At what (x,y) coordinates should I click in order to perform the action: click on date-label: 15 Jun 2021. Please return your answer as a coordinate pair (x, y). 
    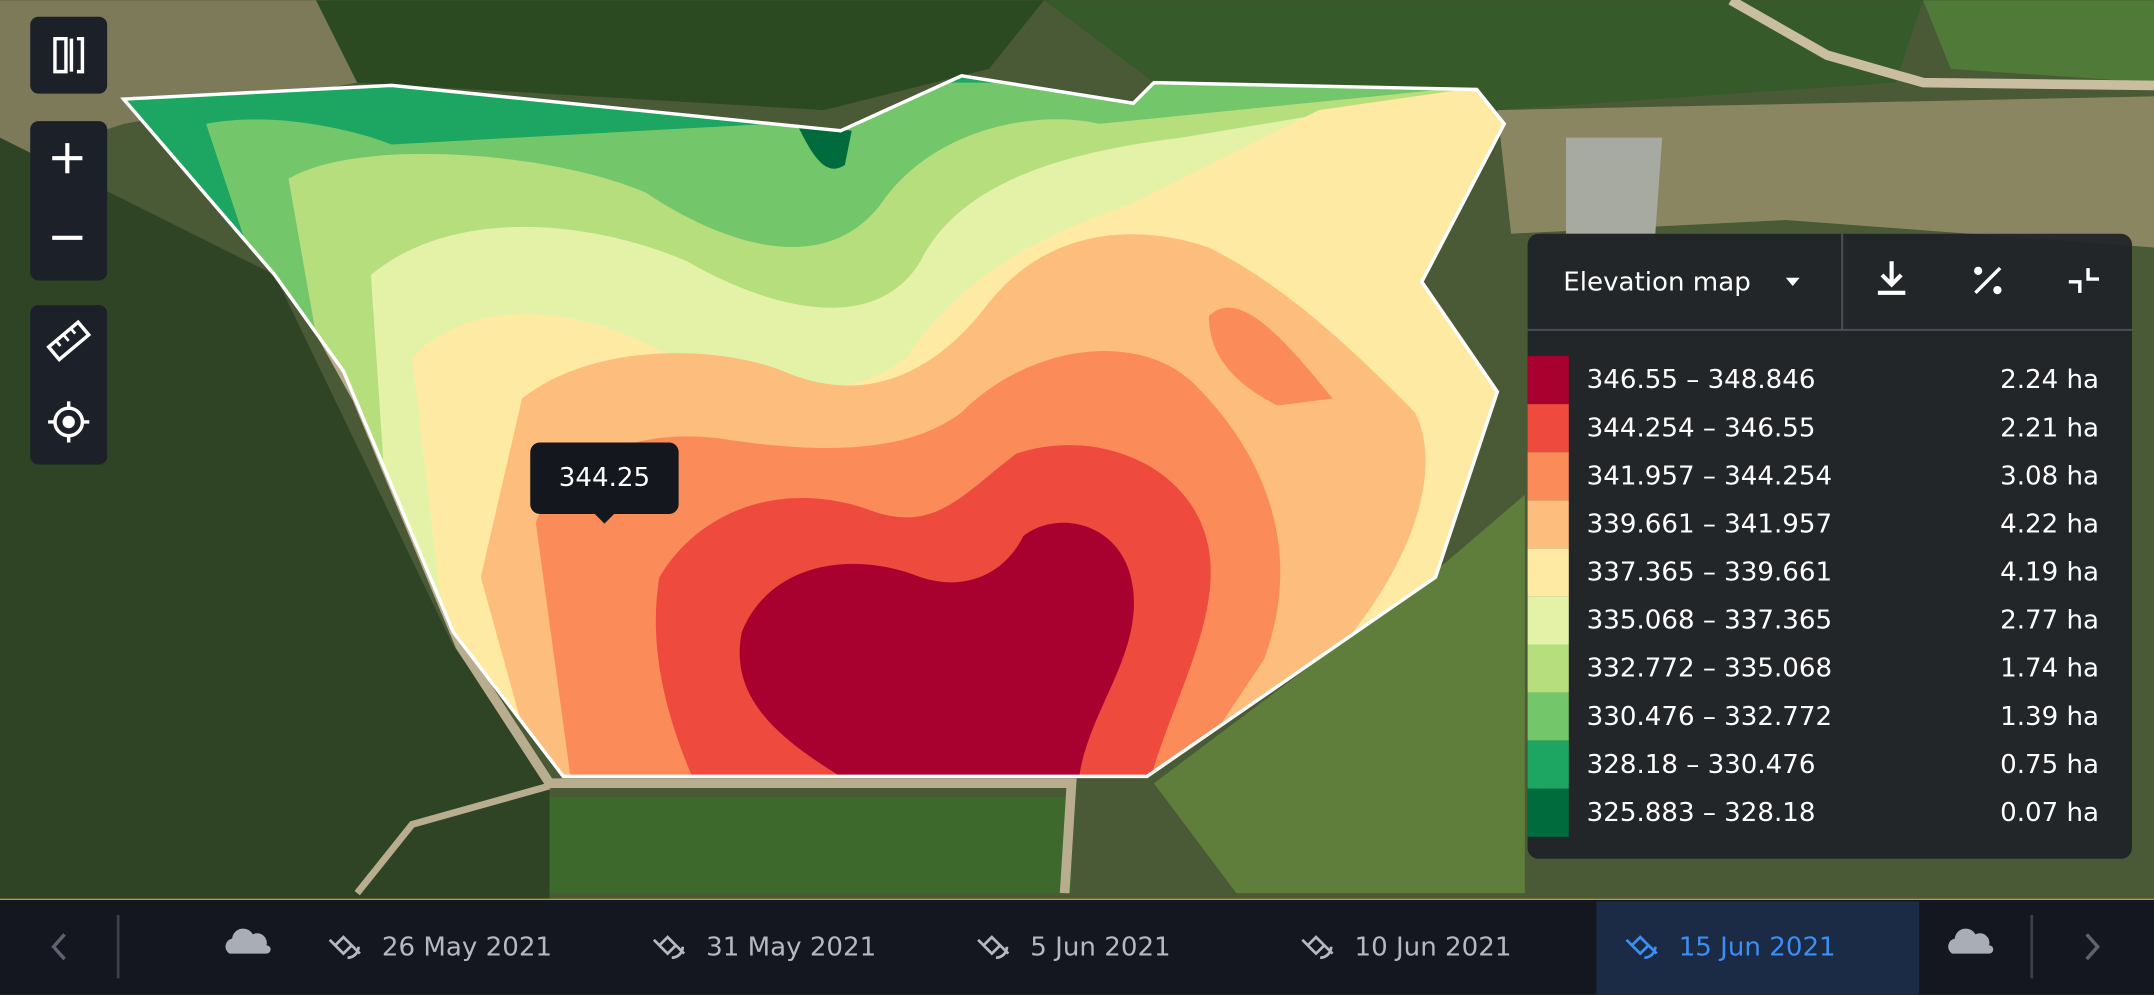
    Looking at the image, I should click on (1757, 948).